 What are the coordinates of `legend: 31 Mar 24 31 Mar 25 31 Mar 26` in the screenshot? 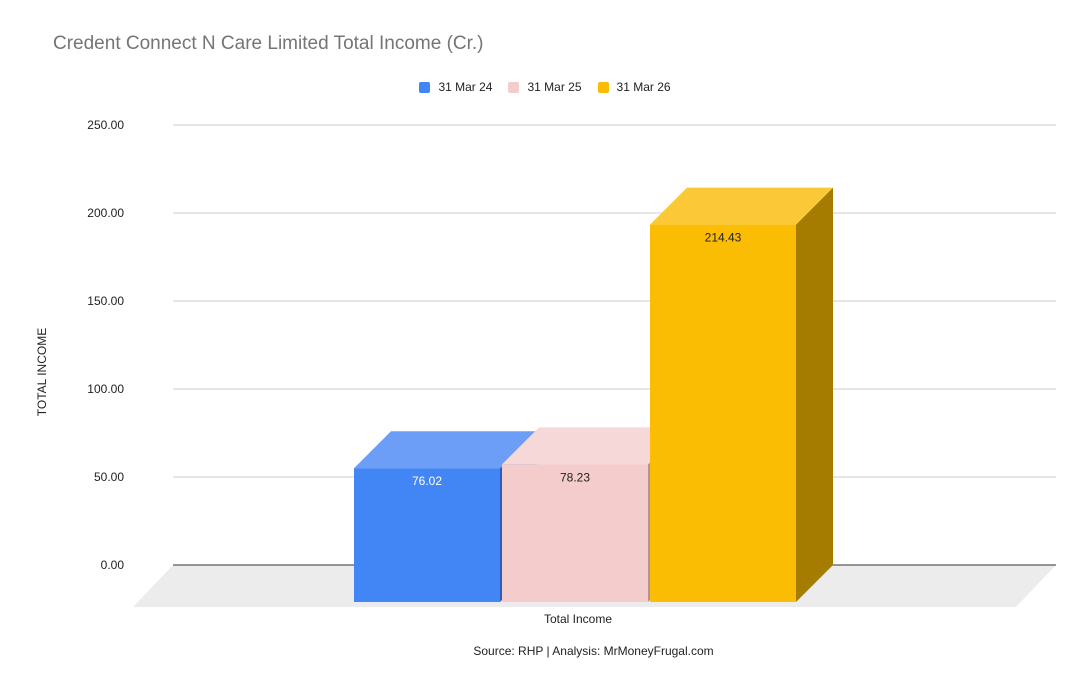 It's located at (545, 87).